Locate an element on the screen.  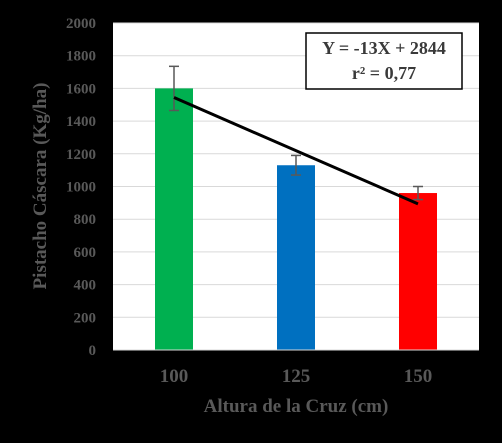
y-tick-label: 1800 is located at coordinates (81, 57).